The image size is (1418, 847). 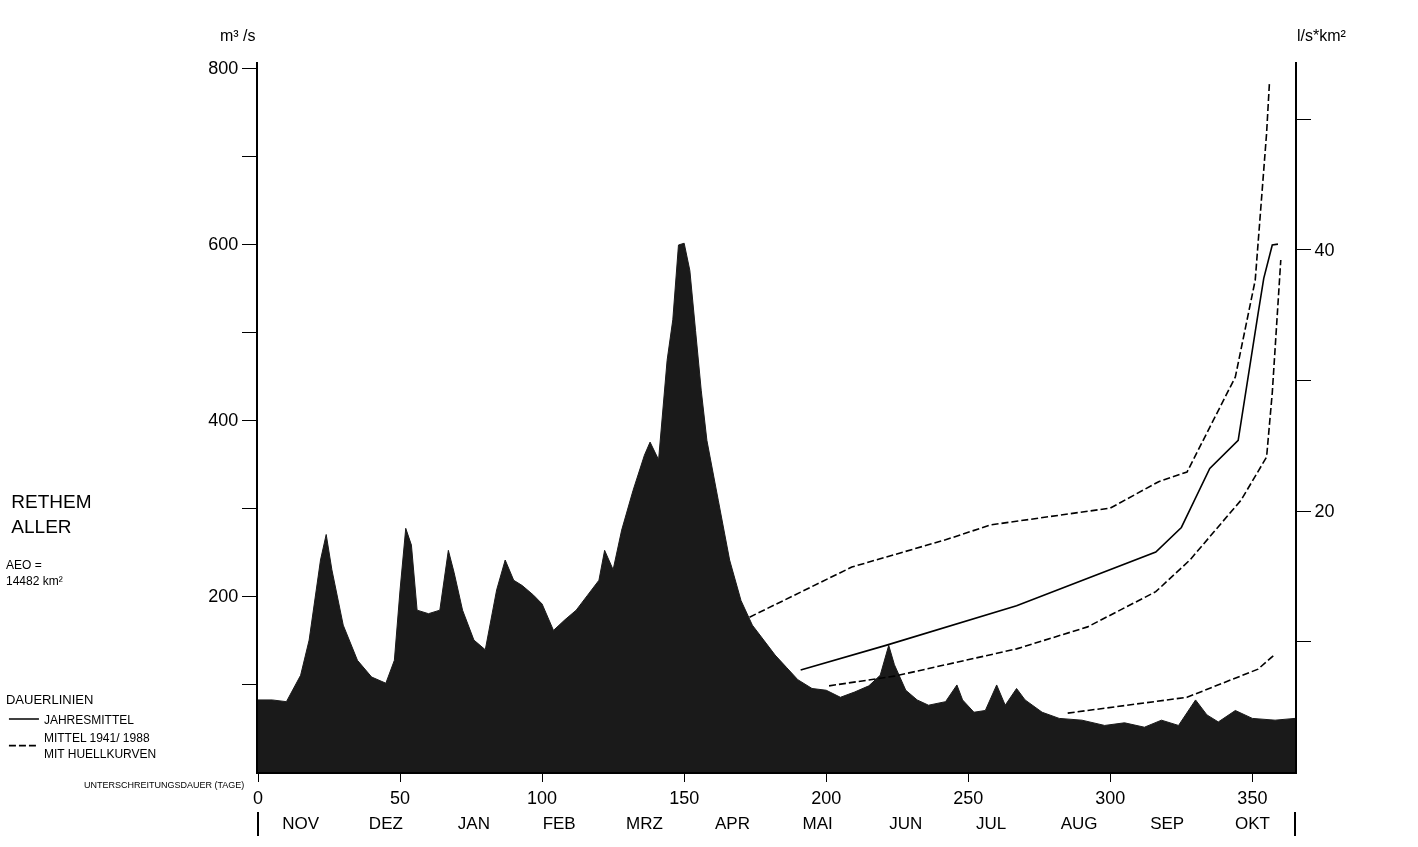 I want to click on x2-tick-label: JAN, so click(x=473, y=824).